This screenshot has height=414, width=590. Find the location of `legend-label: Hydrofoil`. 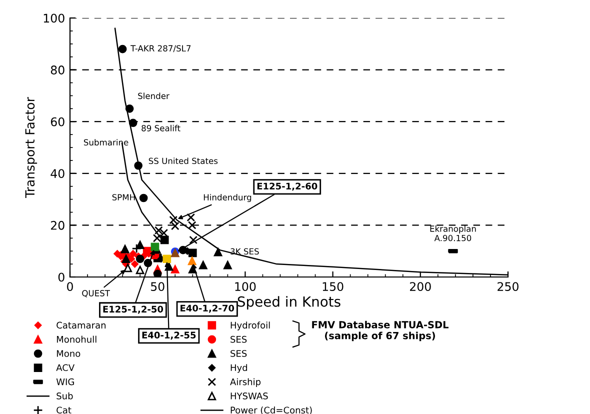

legend-label: Hydrofoil is located at coordinates (250, 326).